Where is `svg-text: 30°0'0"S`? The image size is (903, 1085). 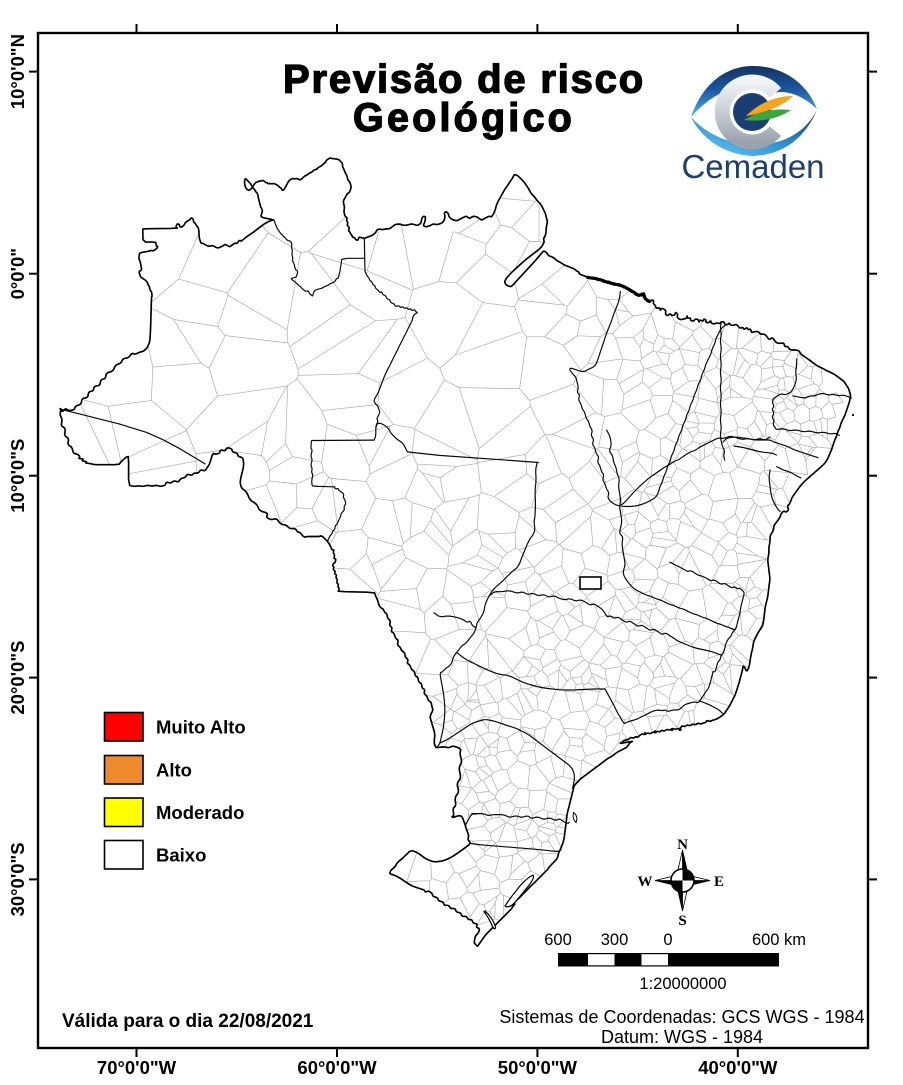 svg-text: 30°0'0"S is located at coordinates (17, 879).